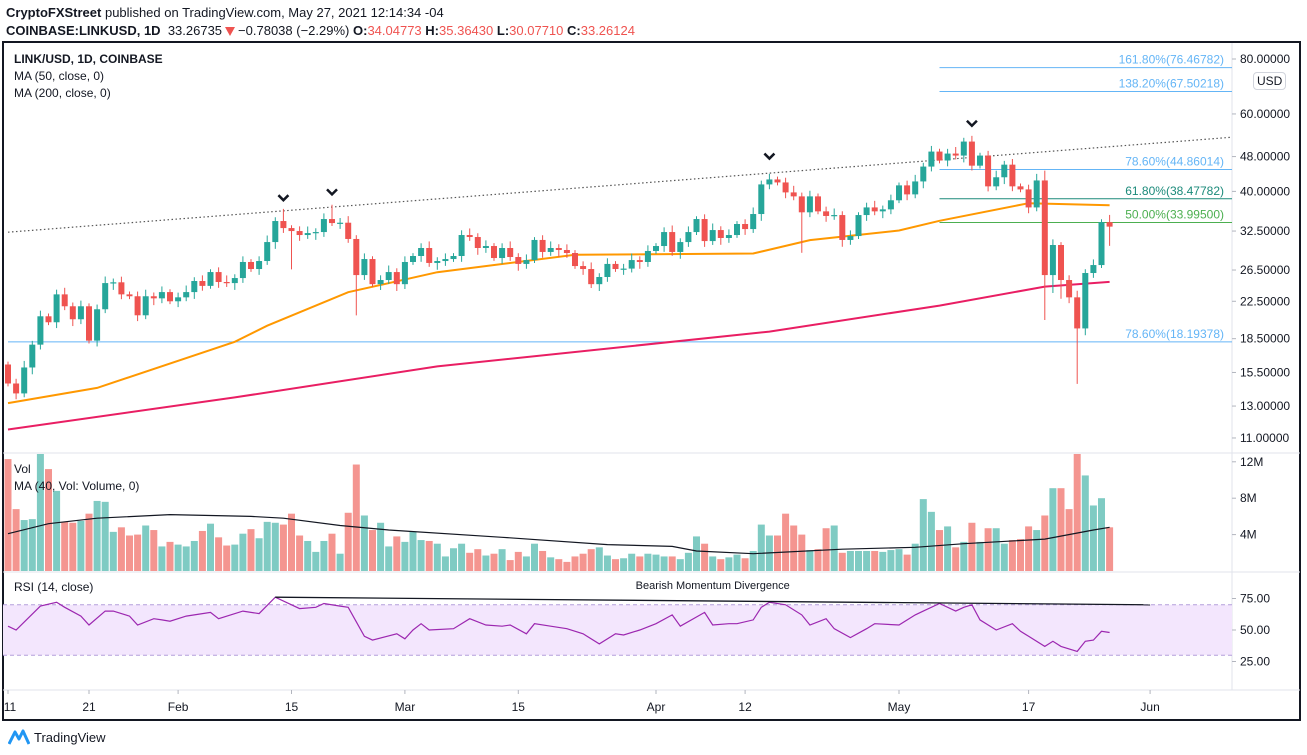 The image size is (1307, 755). I want to click on rsi-line, so click(558, 624).